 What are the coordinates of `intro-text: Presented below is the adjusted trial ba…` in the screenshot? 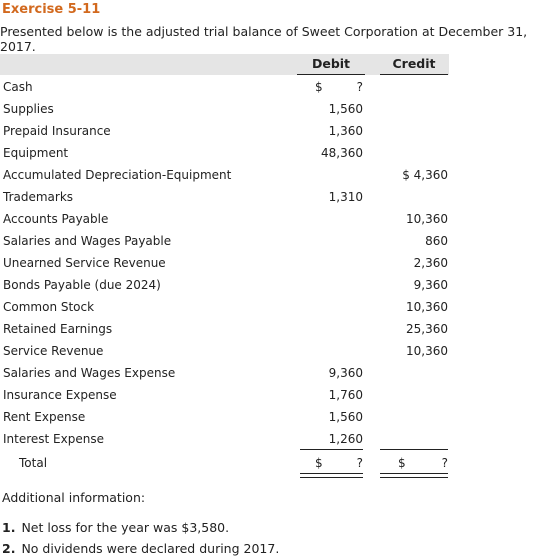 It's located at (264, 39).